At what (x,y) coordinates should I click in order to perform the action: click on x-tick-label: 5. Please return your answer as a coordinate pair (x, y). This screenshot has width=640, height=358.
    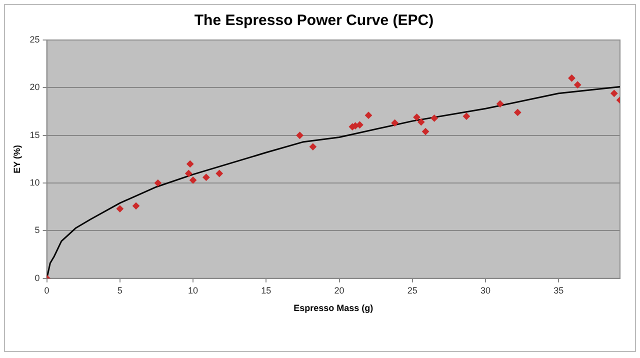
    Looking at the image, I should click on (119, 290).